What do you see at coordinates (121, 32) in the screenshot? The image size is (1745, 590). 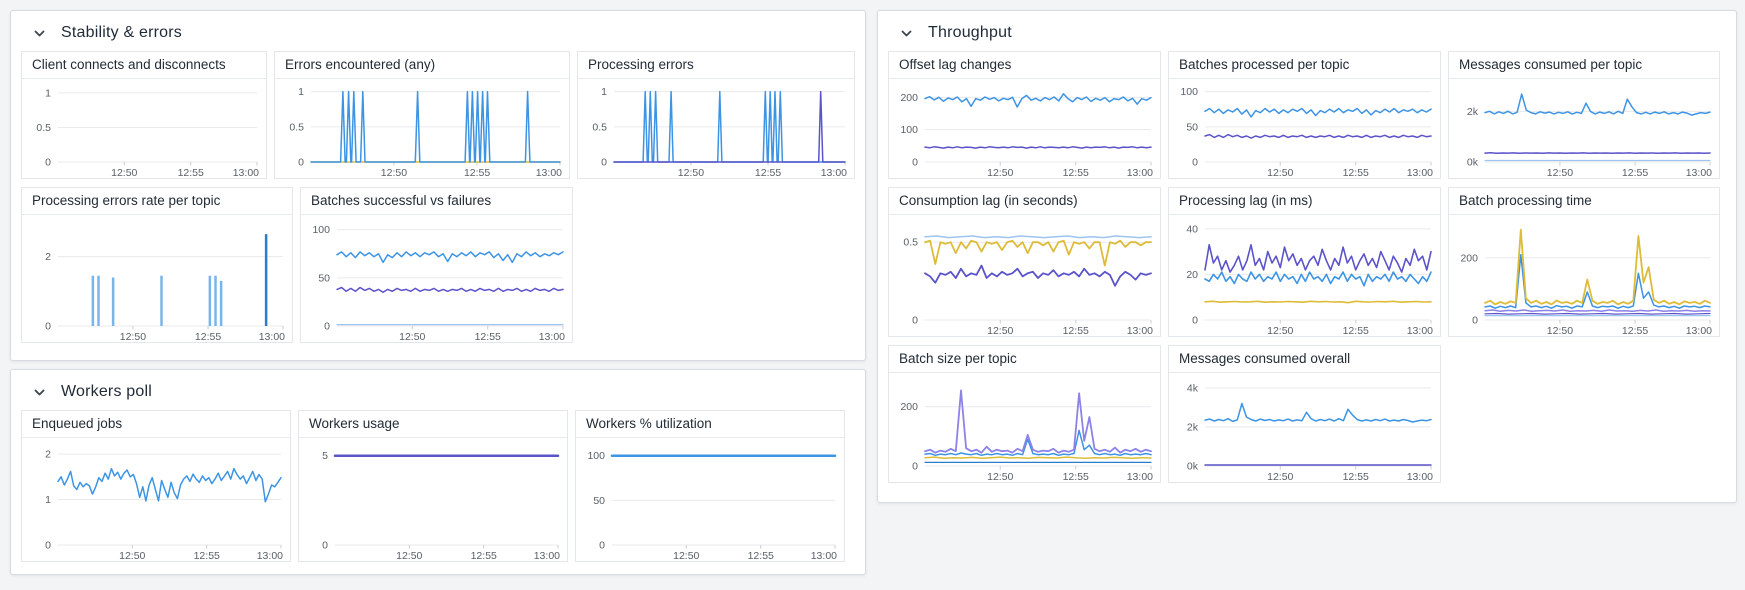 I see `section-title: Stability & errors` at bounding box center [121, 32].